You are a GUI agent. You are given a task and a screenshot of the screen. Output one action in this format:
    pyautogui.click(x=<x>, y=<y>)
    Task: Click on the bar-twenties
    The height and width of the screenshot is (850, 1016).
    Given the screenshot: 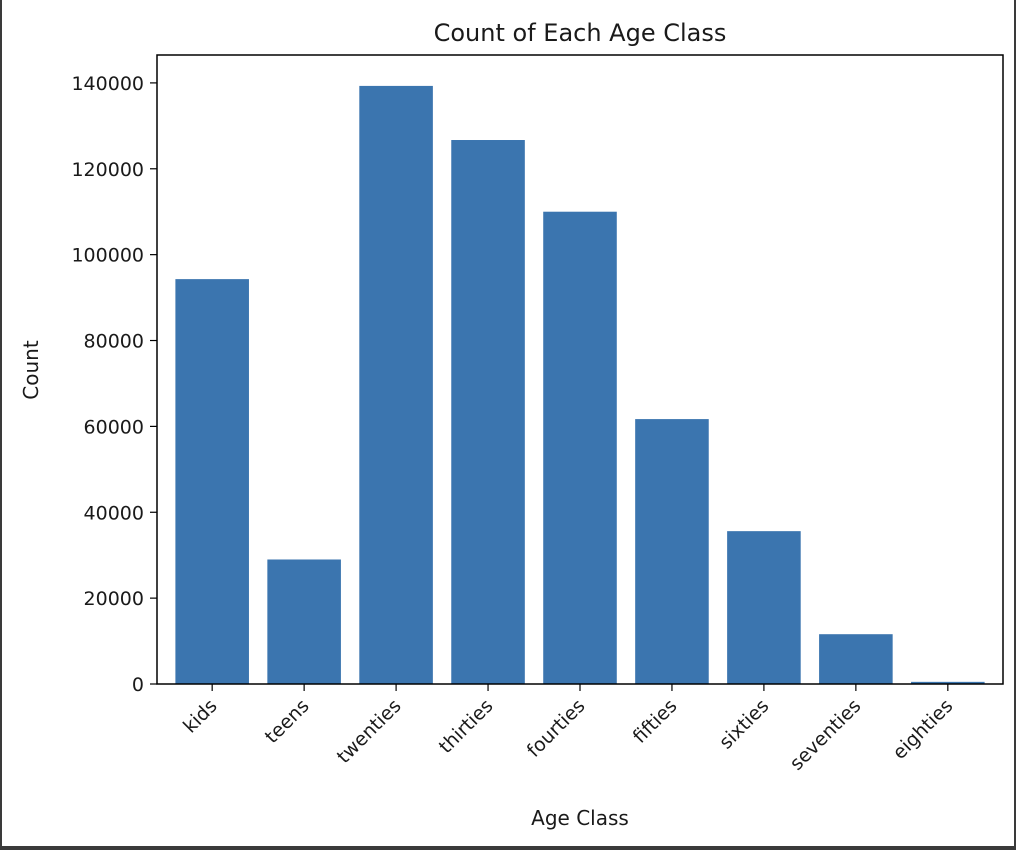 What is the action you would take?
    pyautogui.click(x=396, y=384)
    